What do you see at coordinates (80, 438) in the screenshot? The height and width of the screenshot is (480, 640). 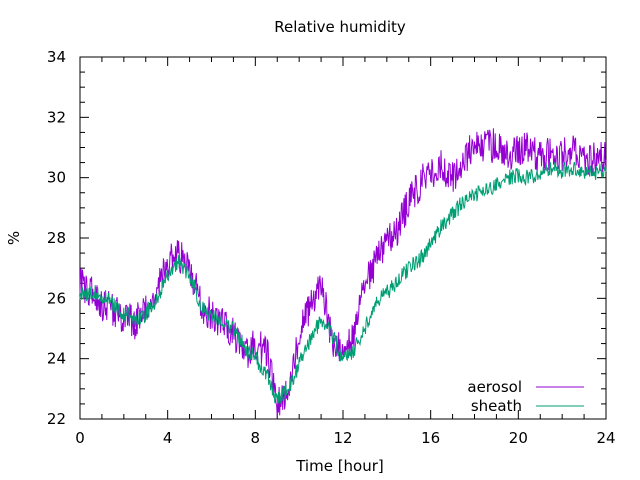 I see `x-tick-label: 0` at bounding box center [80, 438].